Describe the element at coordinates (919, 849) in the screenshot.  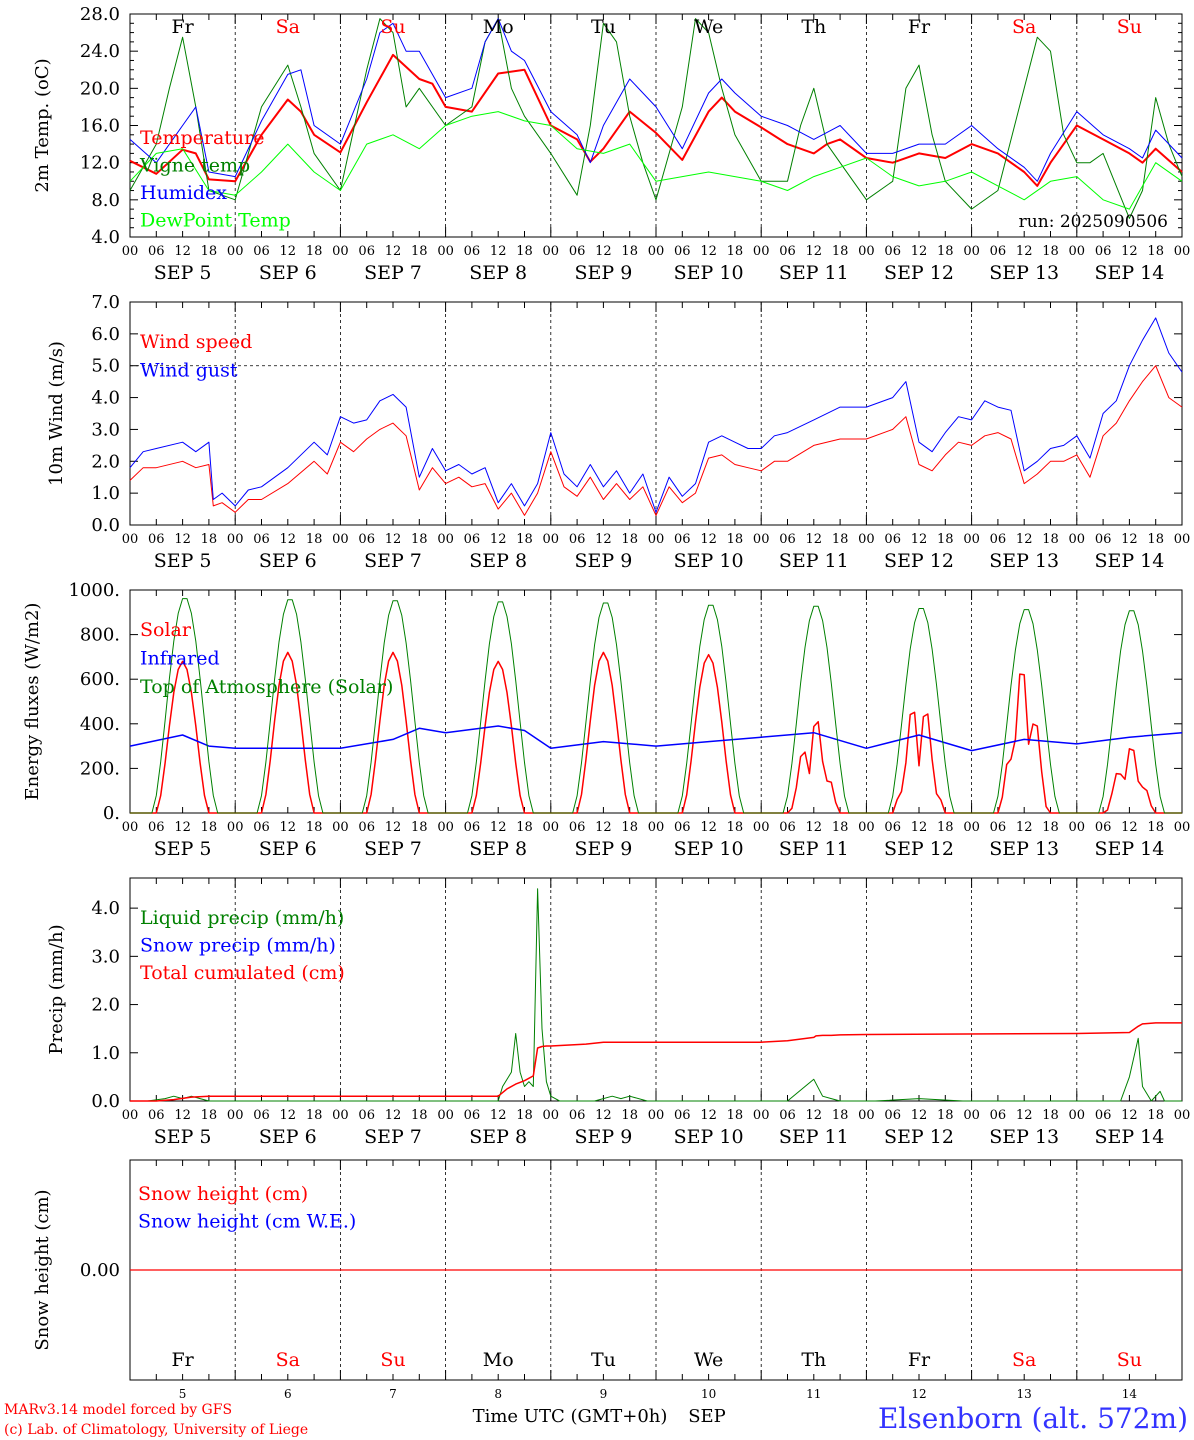
I see `energy-date-label: SEP 12` at that location.